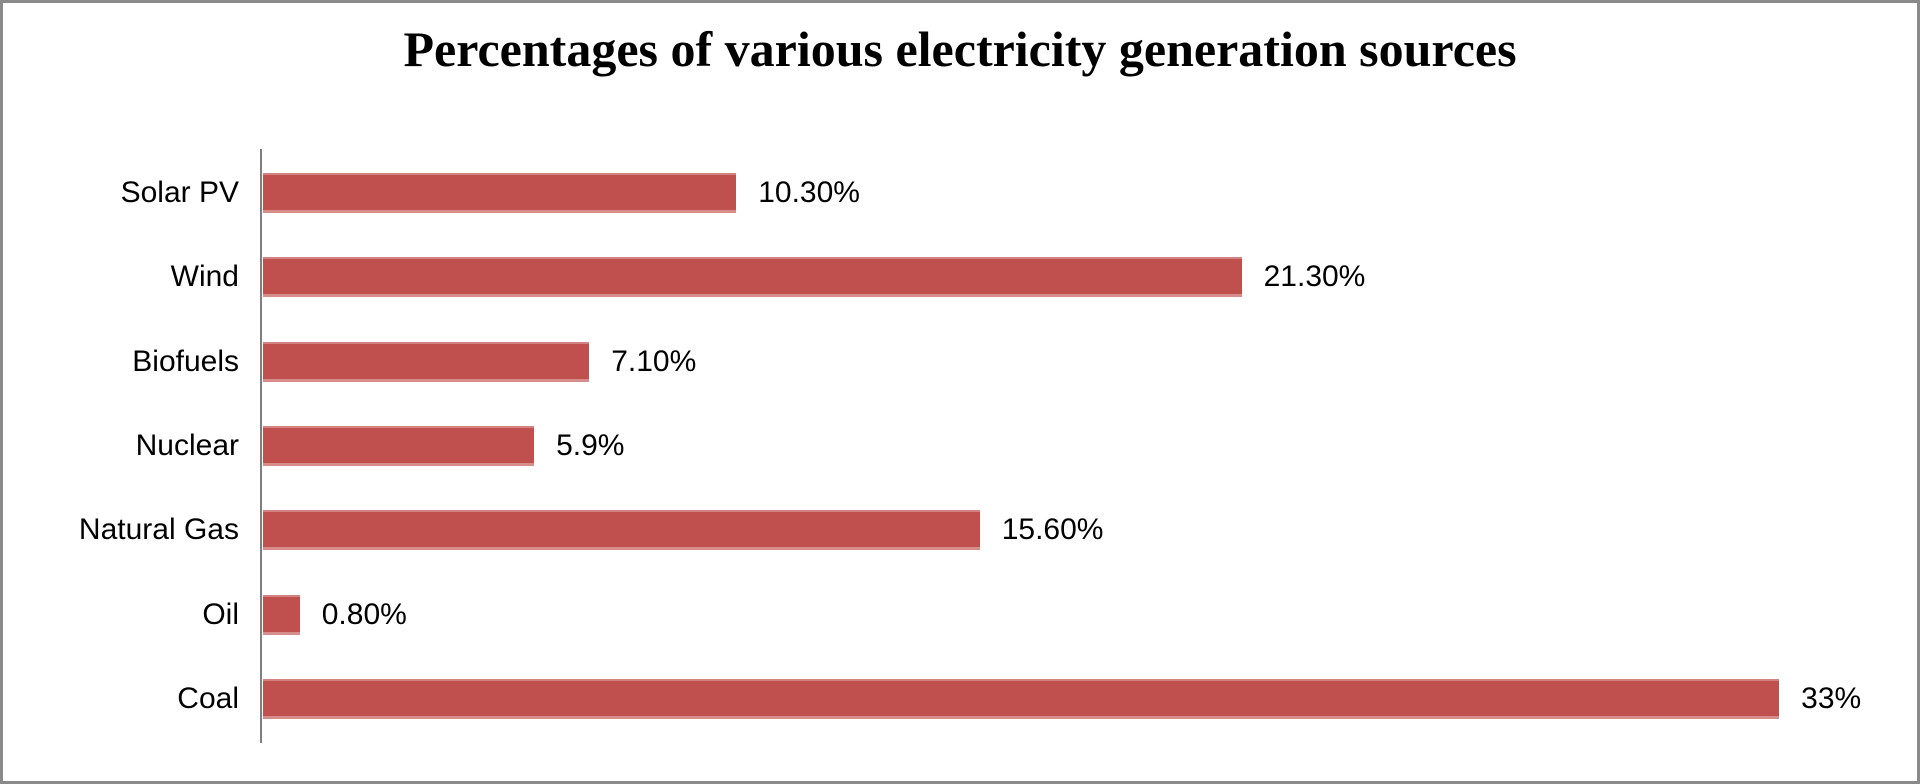 Image resolution: width=1920 pixels, height=784 pixels. I want to click on value-label: 5.9%, so click(590, 445).